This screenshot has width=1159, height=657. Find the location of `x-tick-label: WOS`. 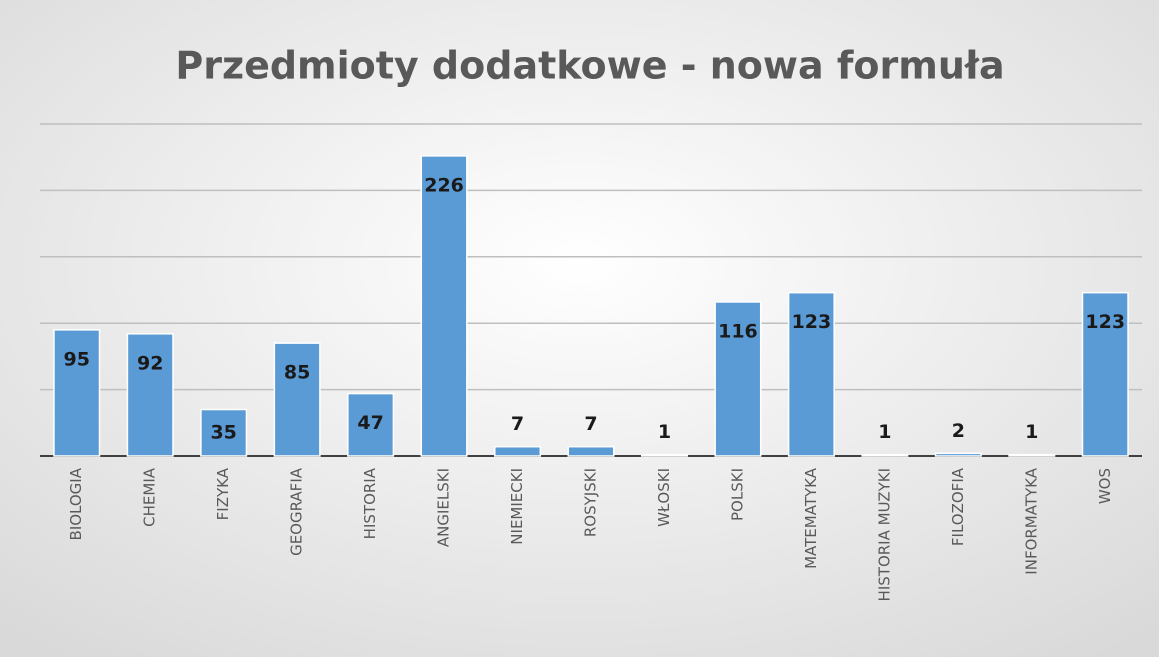

x-tick-label: WOS is located at coordinates (1105, 486).